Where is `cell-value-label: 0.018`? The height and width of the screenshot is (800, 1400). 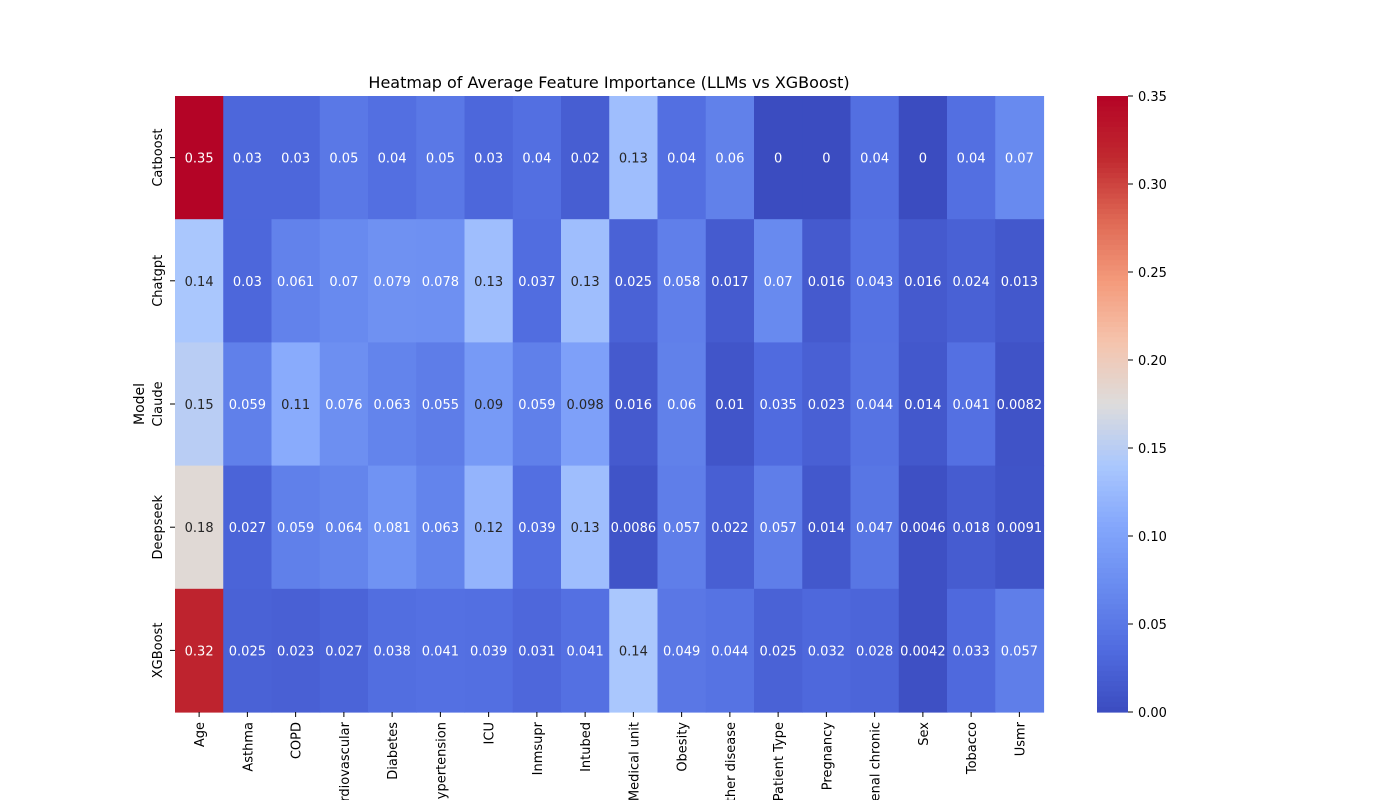 cell-value-label: 0.018 is located at coordinates (971, 528).